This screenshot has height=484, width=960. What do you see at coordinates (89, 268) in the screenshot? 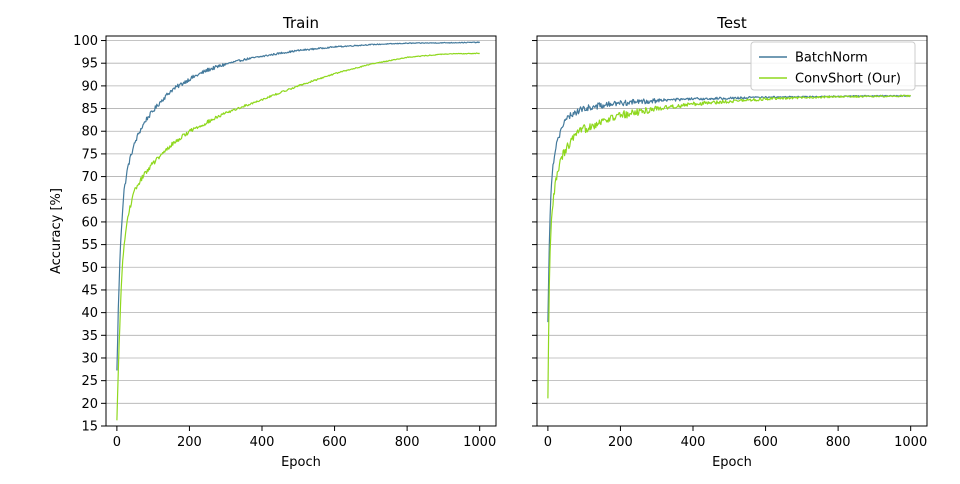
I see `y-tick-label: 50` at bounding box center [89, 268].